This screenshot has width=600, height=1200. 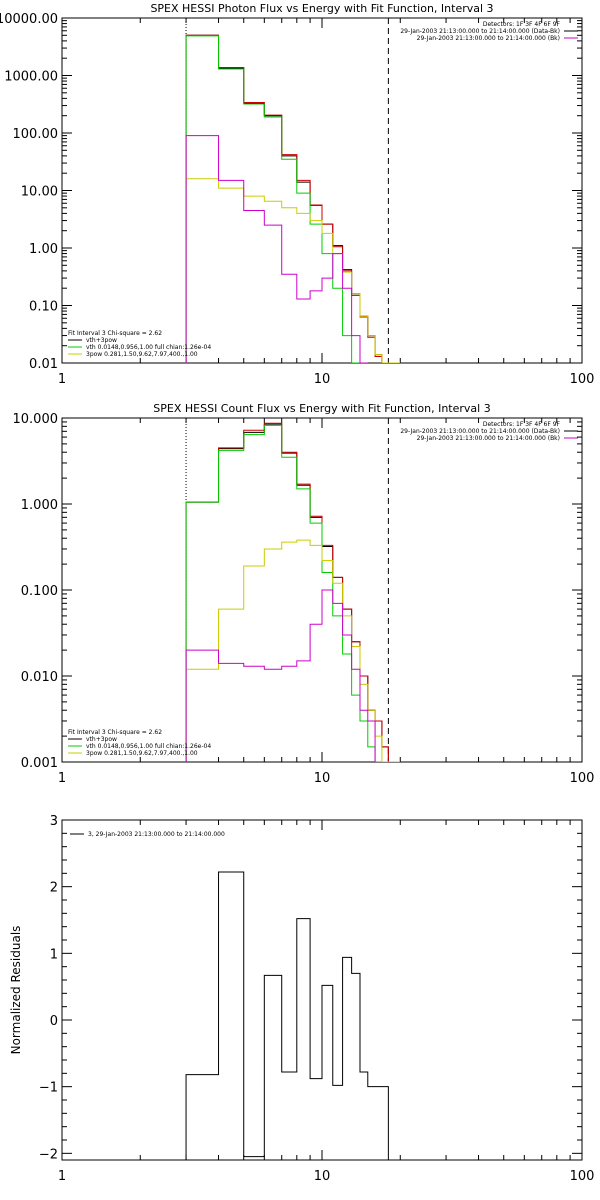 What do you see at coordinates (54, 1021) in the screenshot?
I see `y-tick-label: 0` at bounding box center [54, 1021].